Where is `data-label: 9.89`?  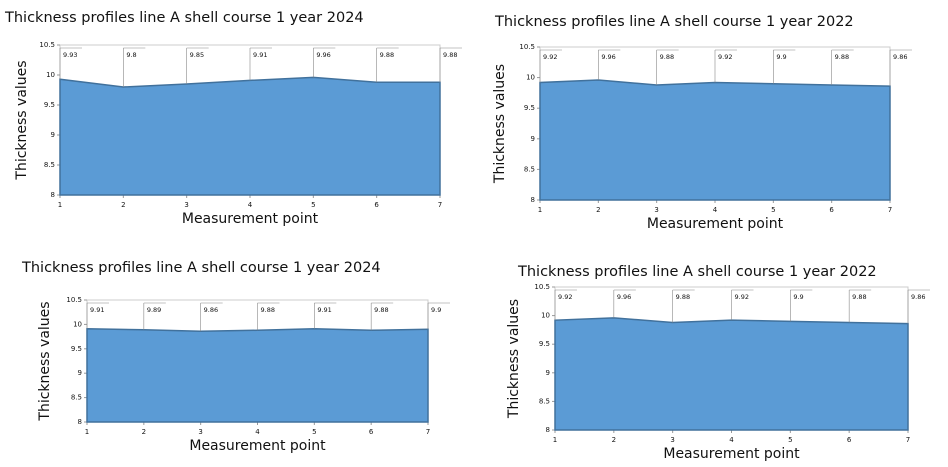
data-label: 9.89 is located at coordinates (154, 310).